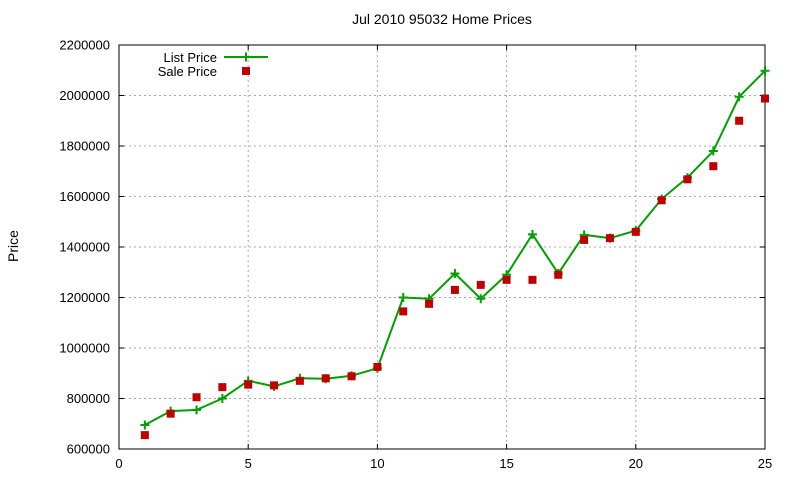  Describe the element at coordinates (84, 348) in the screenshot. I see `y-tick-label: 1000000` at that location.